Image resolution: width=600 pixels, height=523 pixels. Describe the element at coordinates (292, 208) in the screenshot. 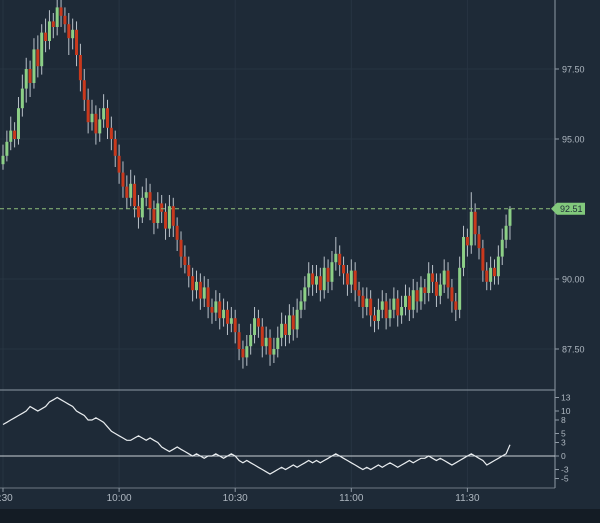

I see `last-price-marker: 92.51` at that location.